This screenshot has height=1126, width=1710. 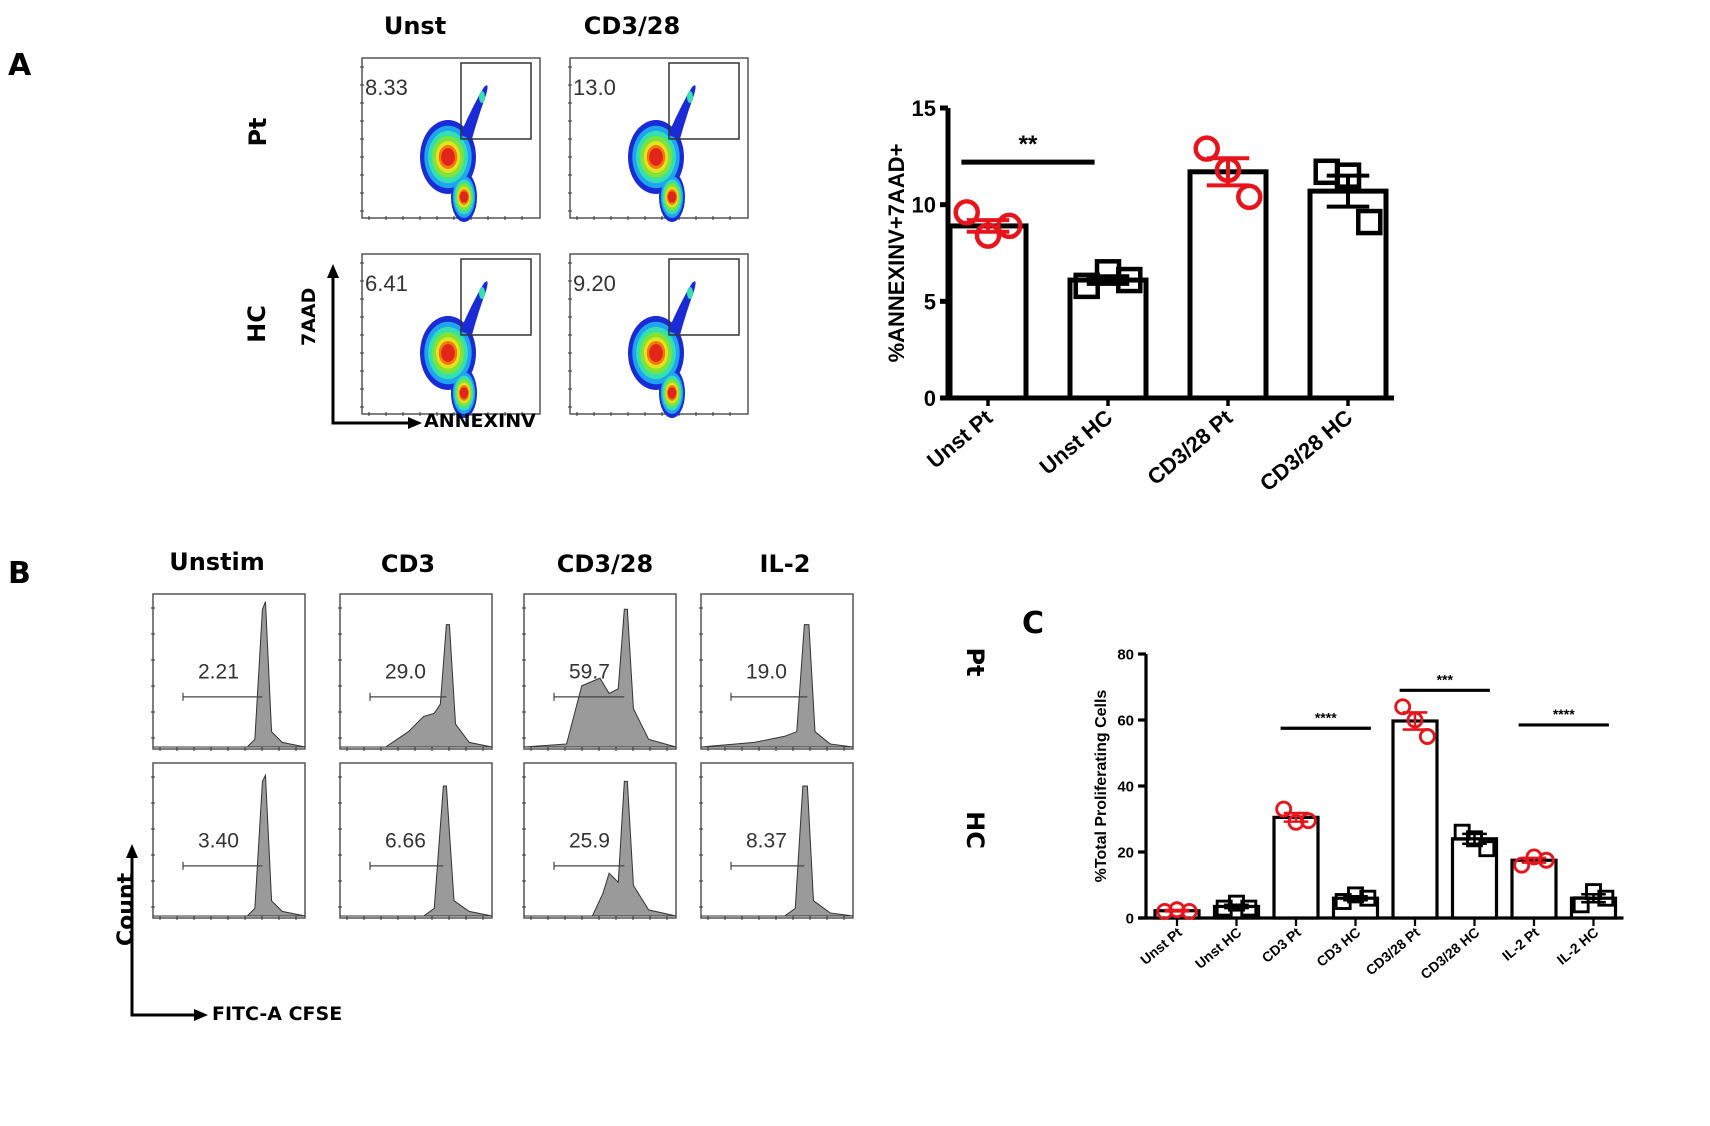 I want to click on panel-b-x-axis-label: FITC-A CFSE, so click(x=277, y=1014).